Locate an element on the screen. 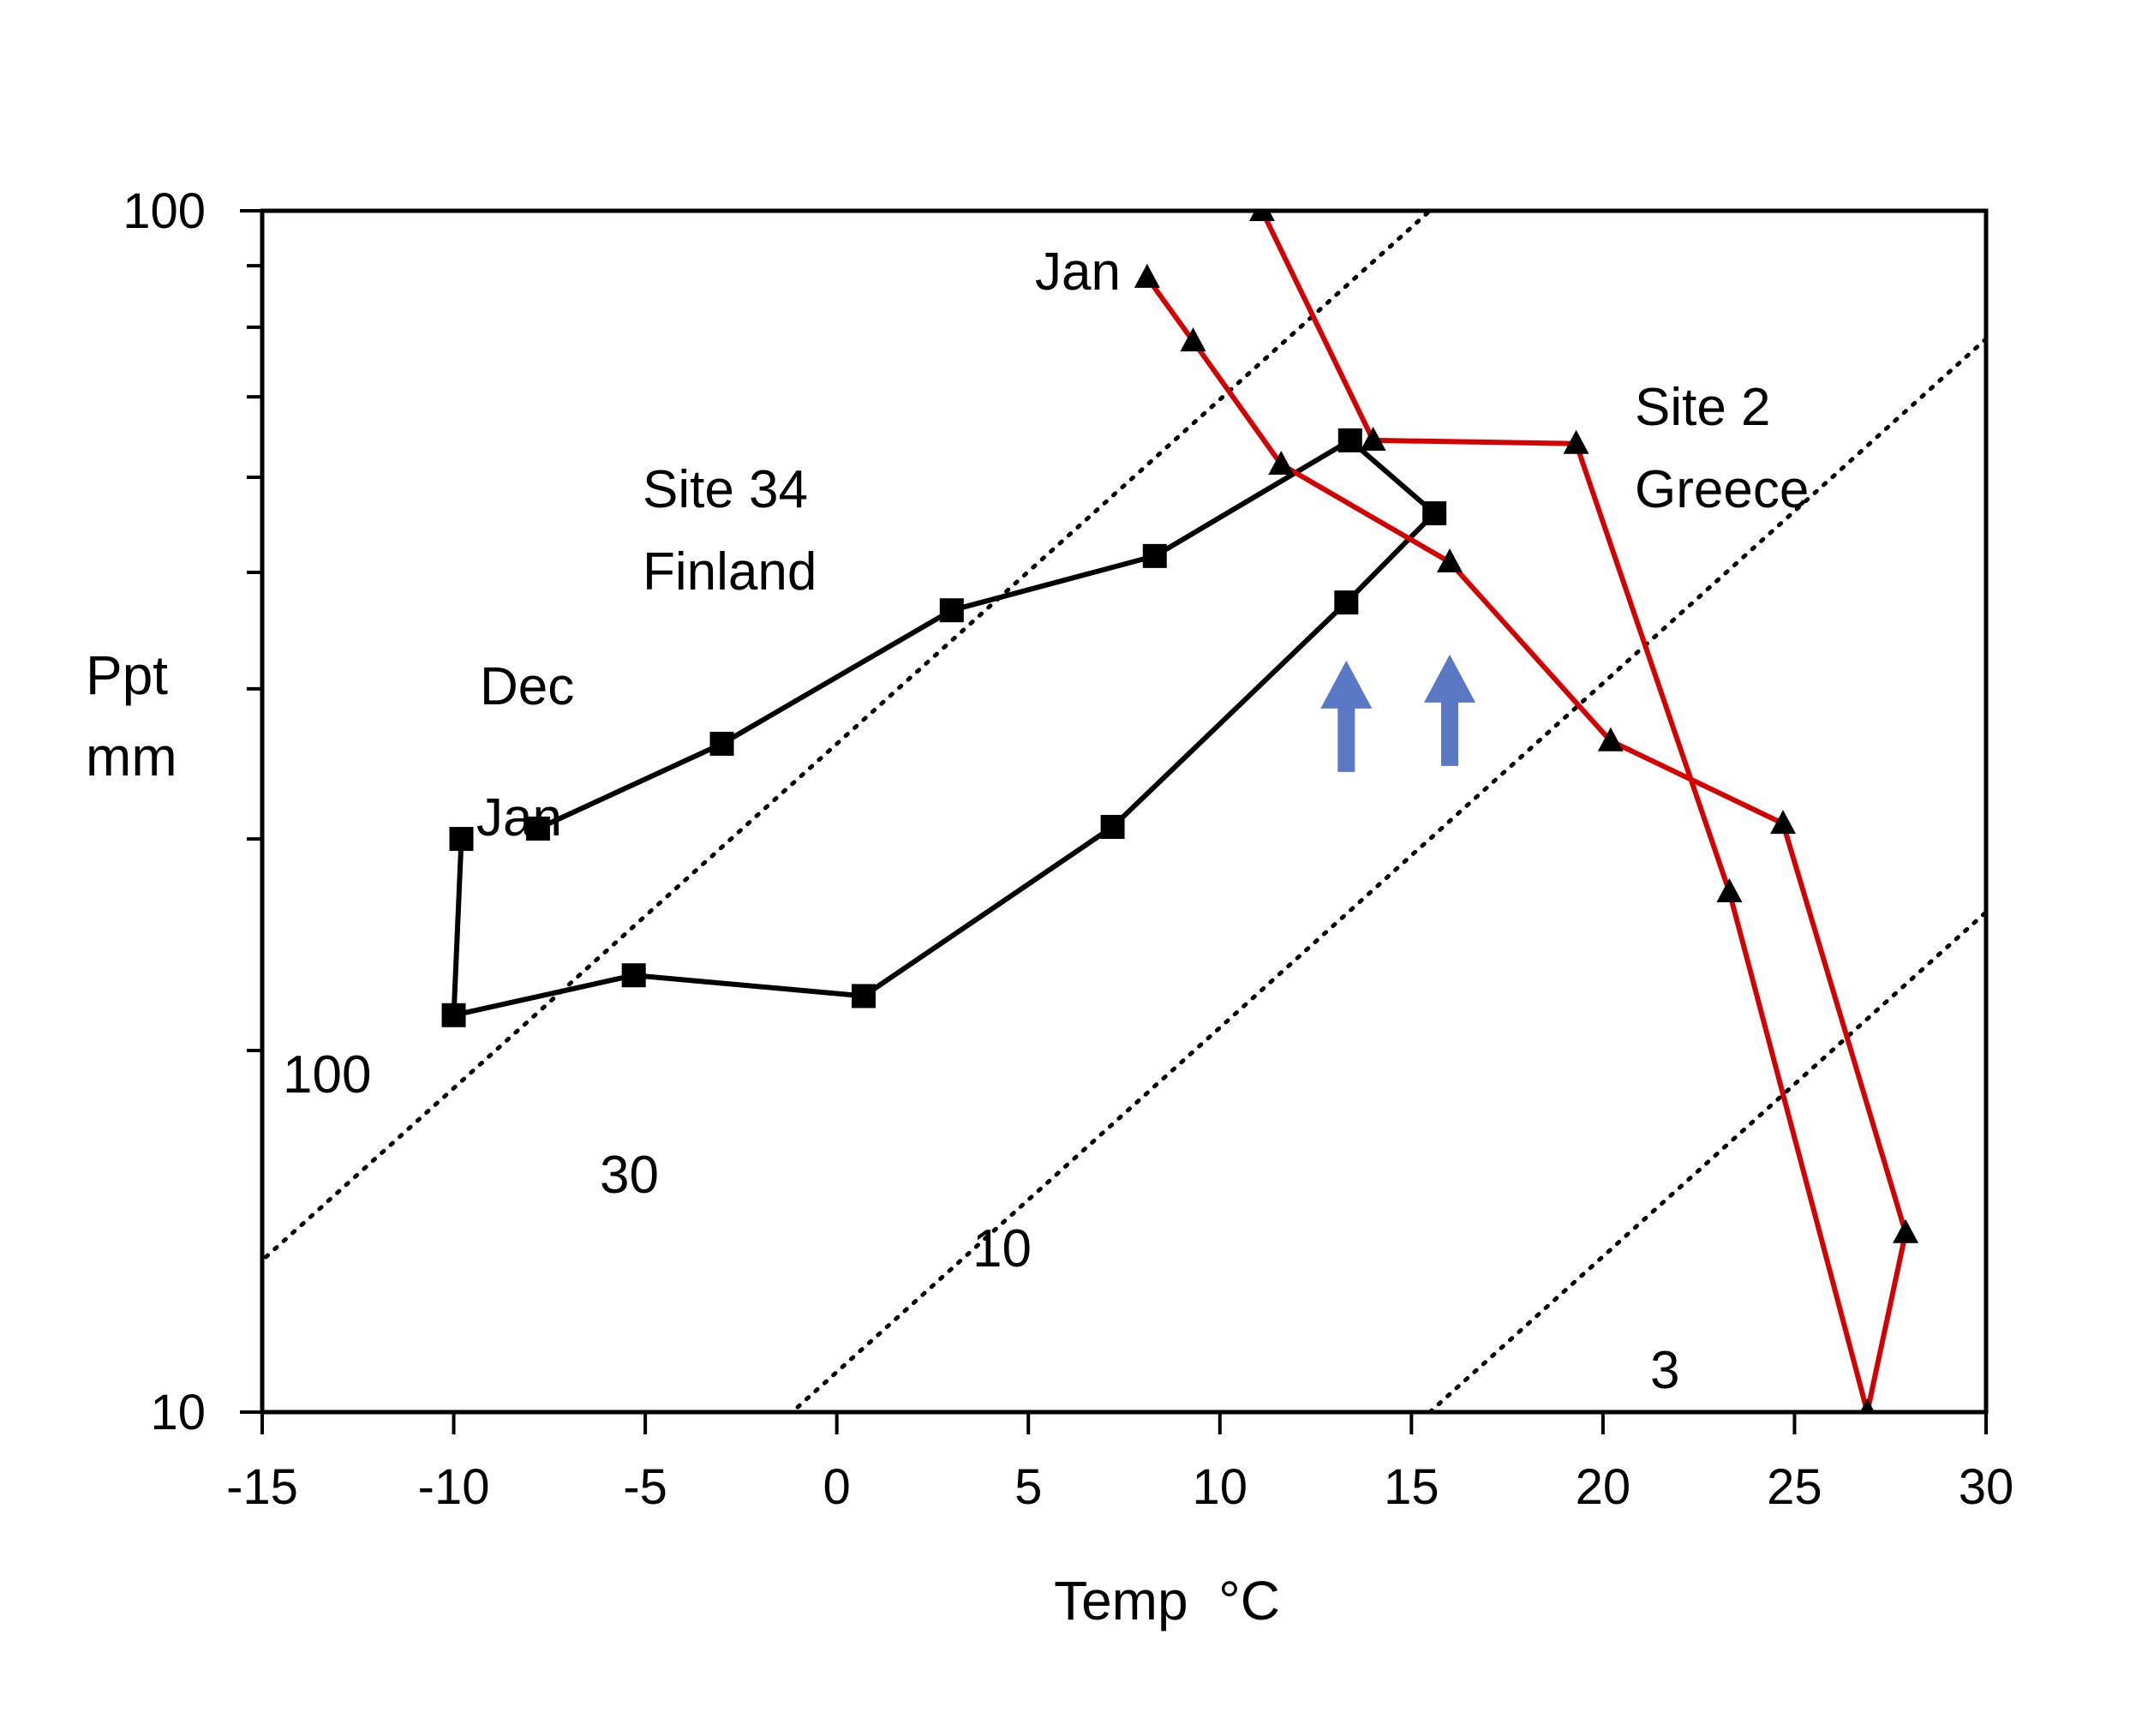 This screenshot has width=2142, height=1736. x-tick-label: -10 is located at coordinates (454, 1487).